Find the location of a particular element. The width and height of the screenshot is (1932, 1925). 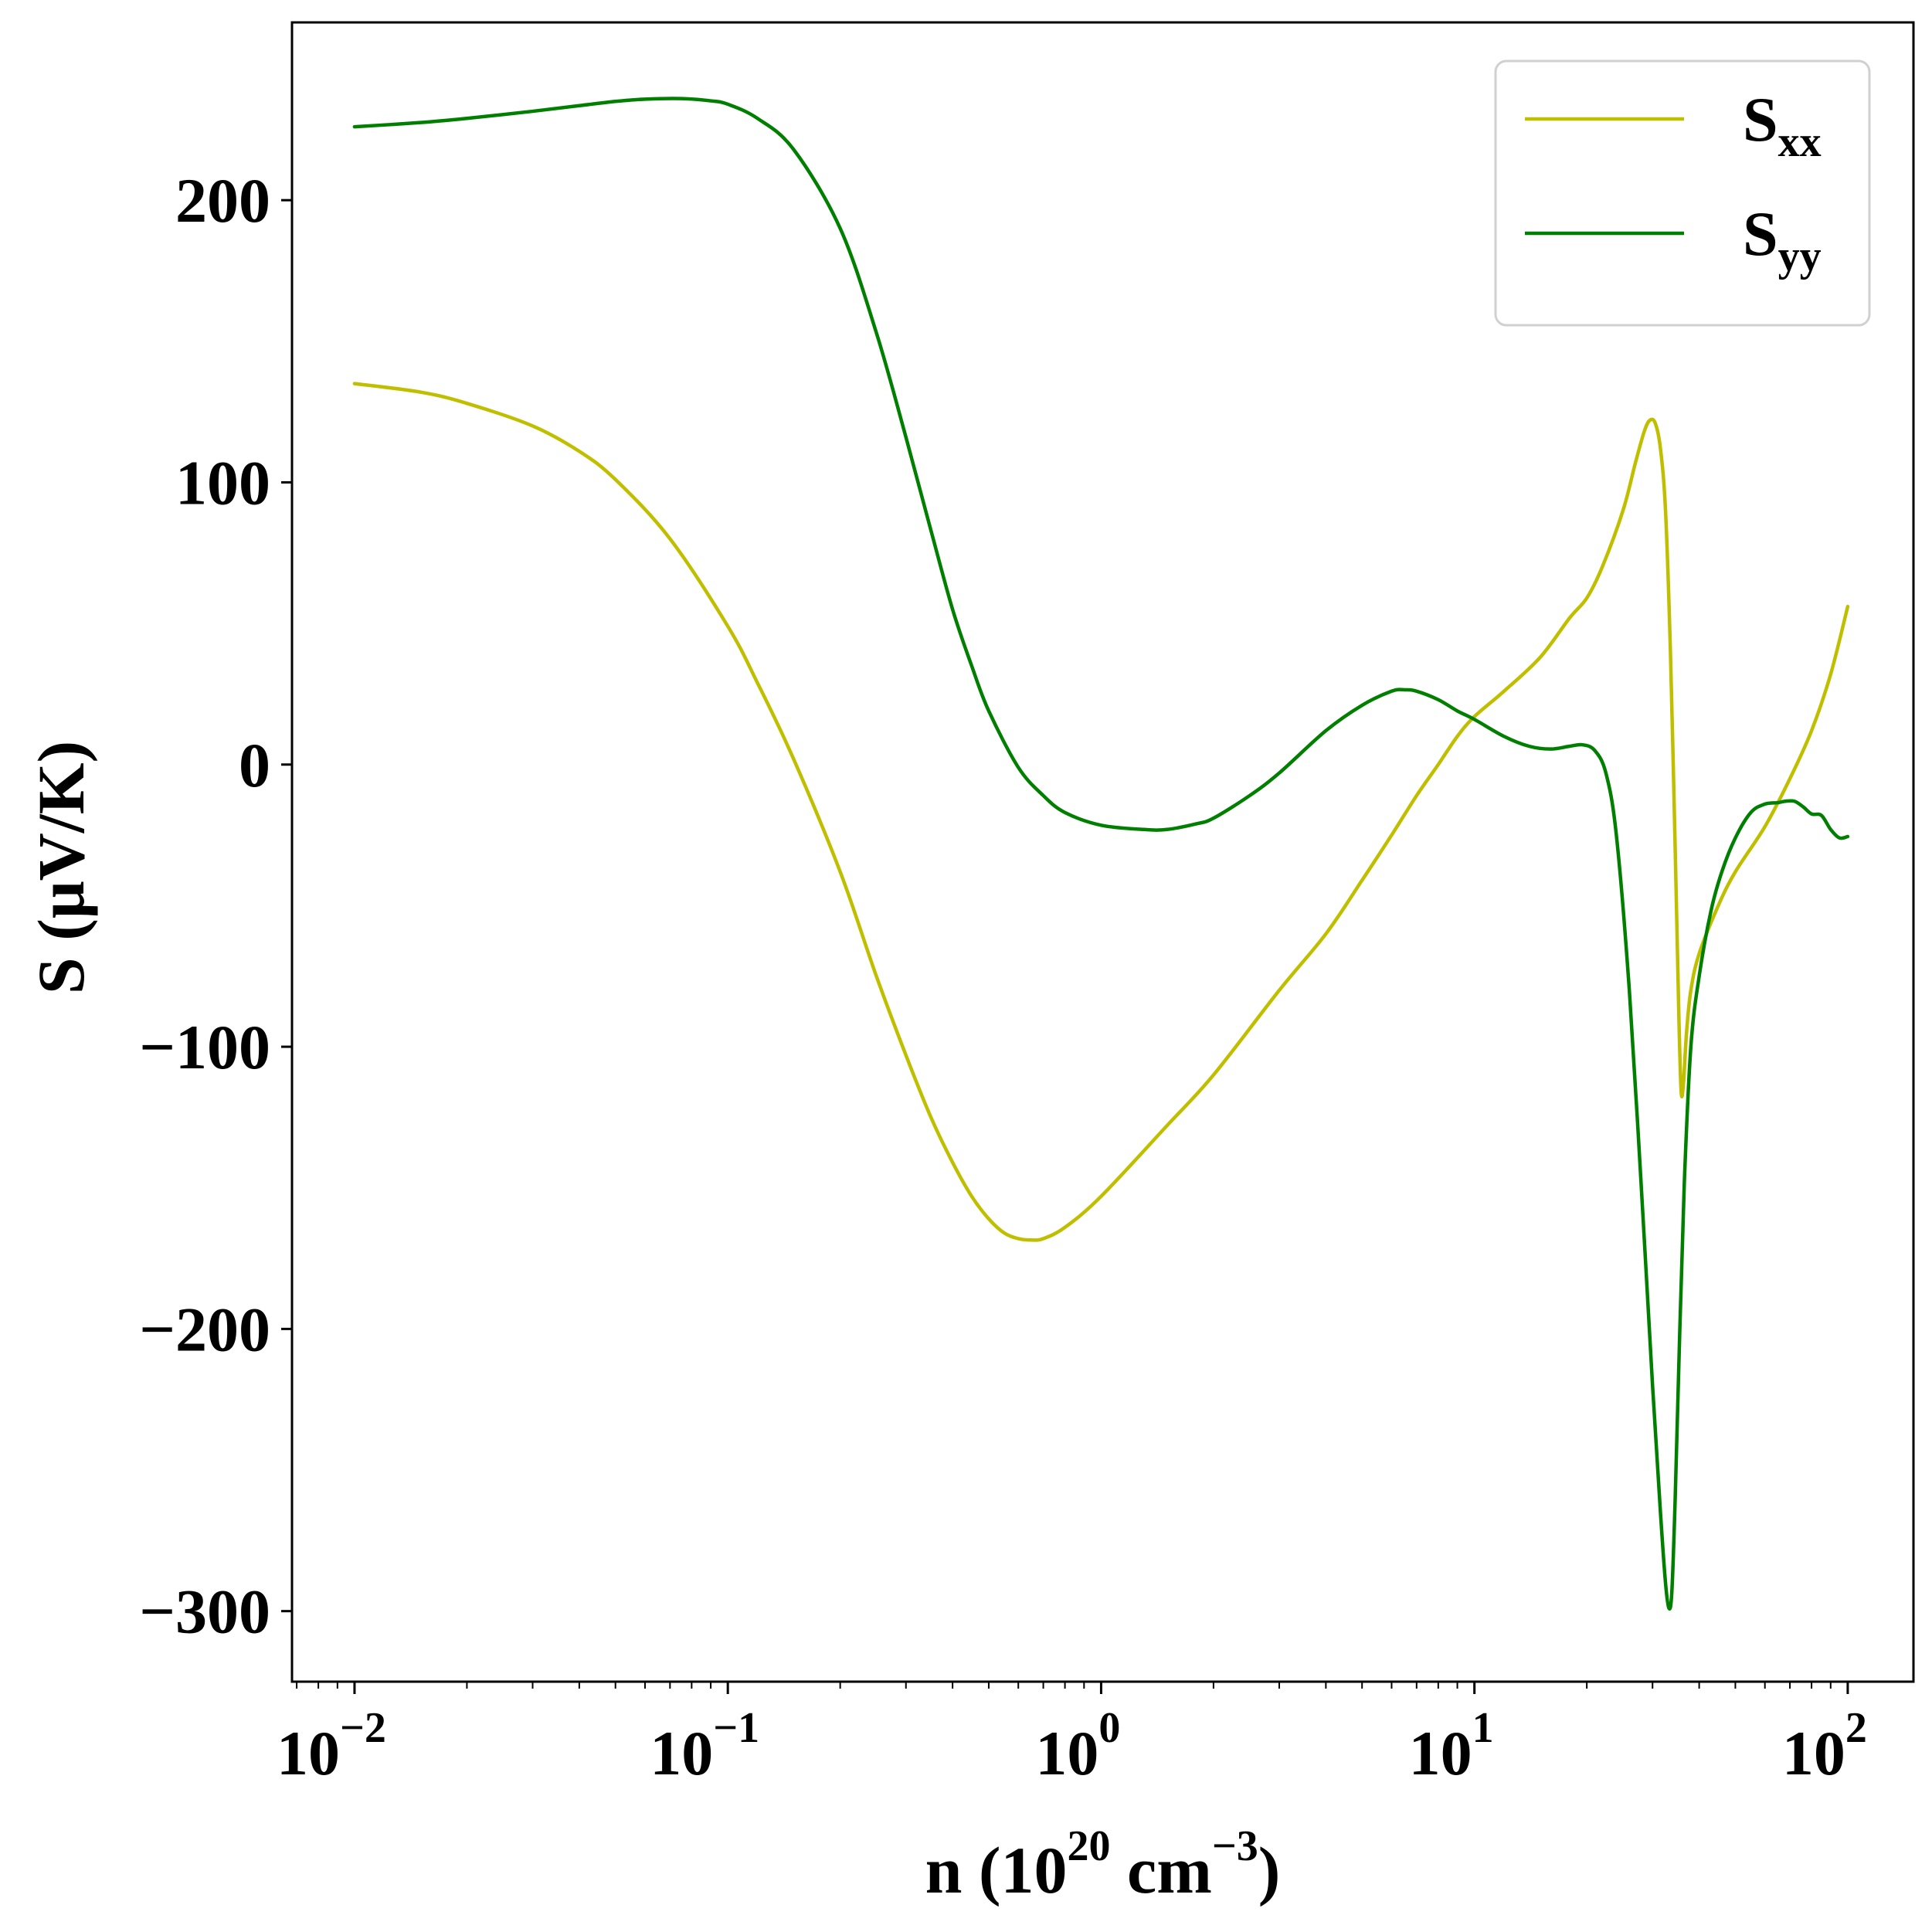

x-tick-label: 10¹ is located at coordinates (1451, 1746).